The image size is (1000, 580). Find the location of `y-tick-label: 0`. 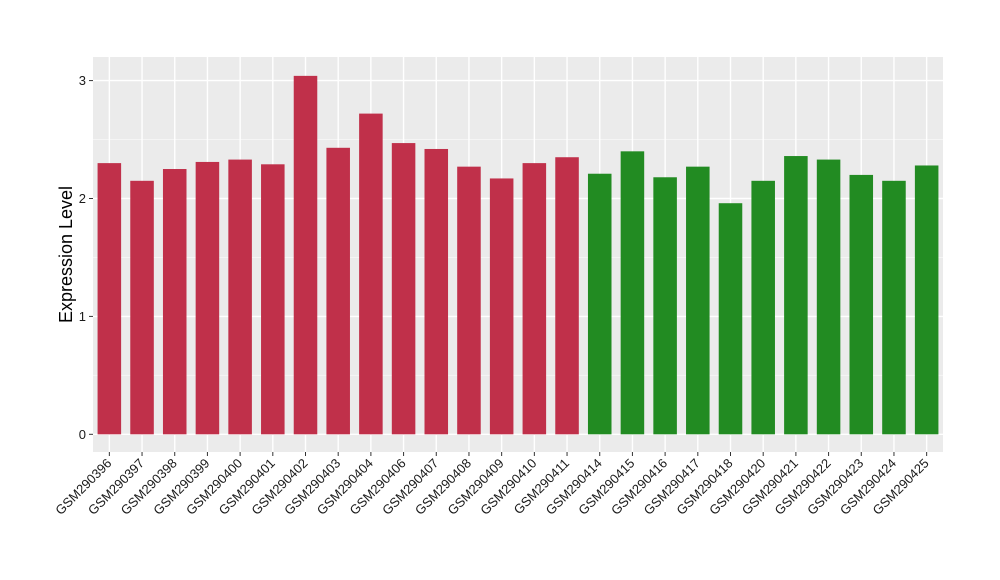

y-tick-label: 0 is located at coordinates (82, 434).